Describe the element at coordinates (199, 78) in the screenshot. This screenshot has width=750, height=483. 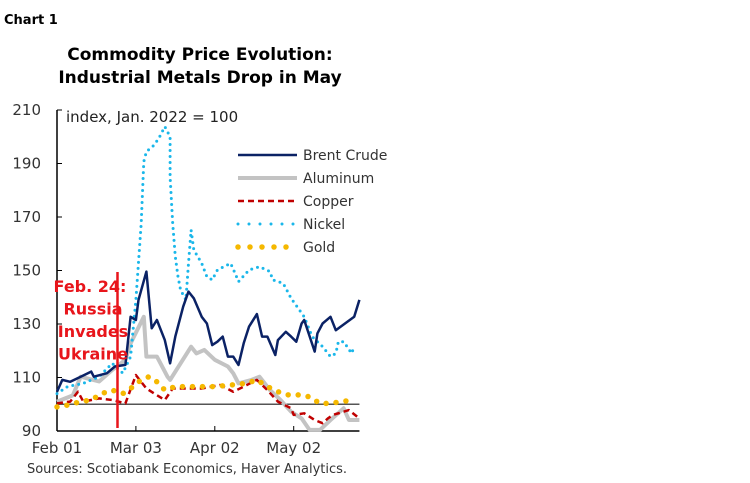
I see `chart-title-line-2: Industrial Metals Drop in May` at that location.